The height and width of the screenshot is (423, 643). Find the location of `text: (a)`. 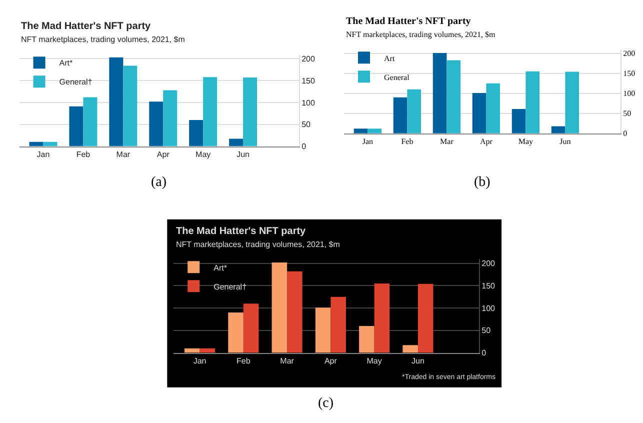

text: (a) is located at coordinates (159, 182).